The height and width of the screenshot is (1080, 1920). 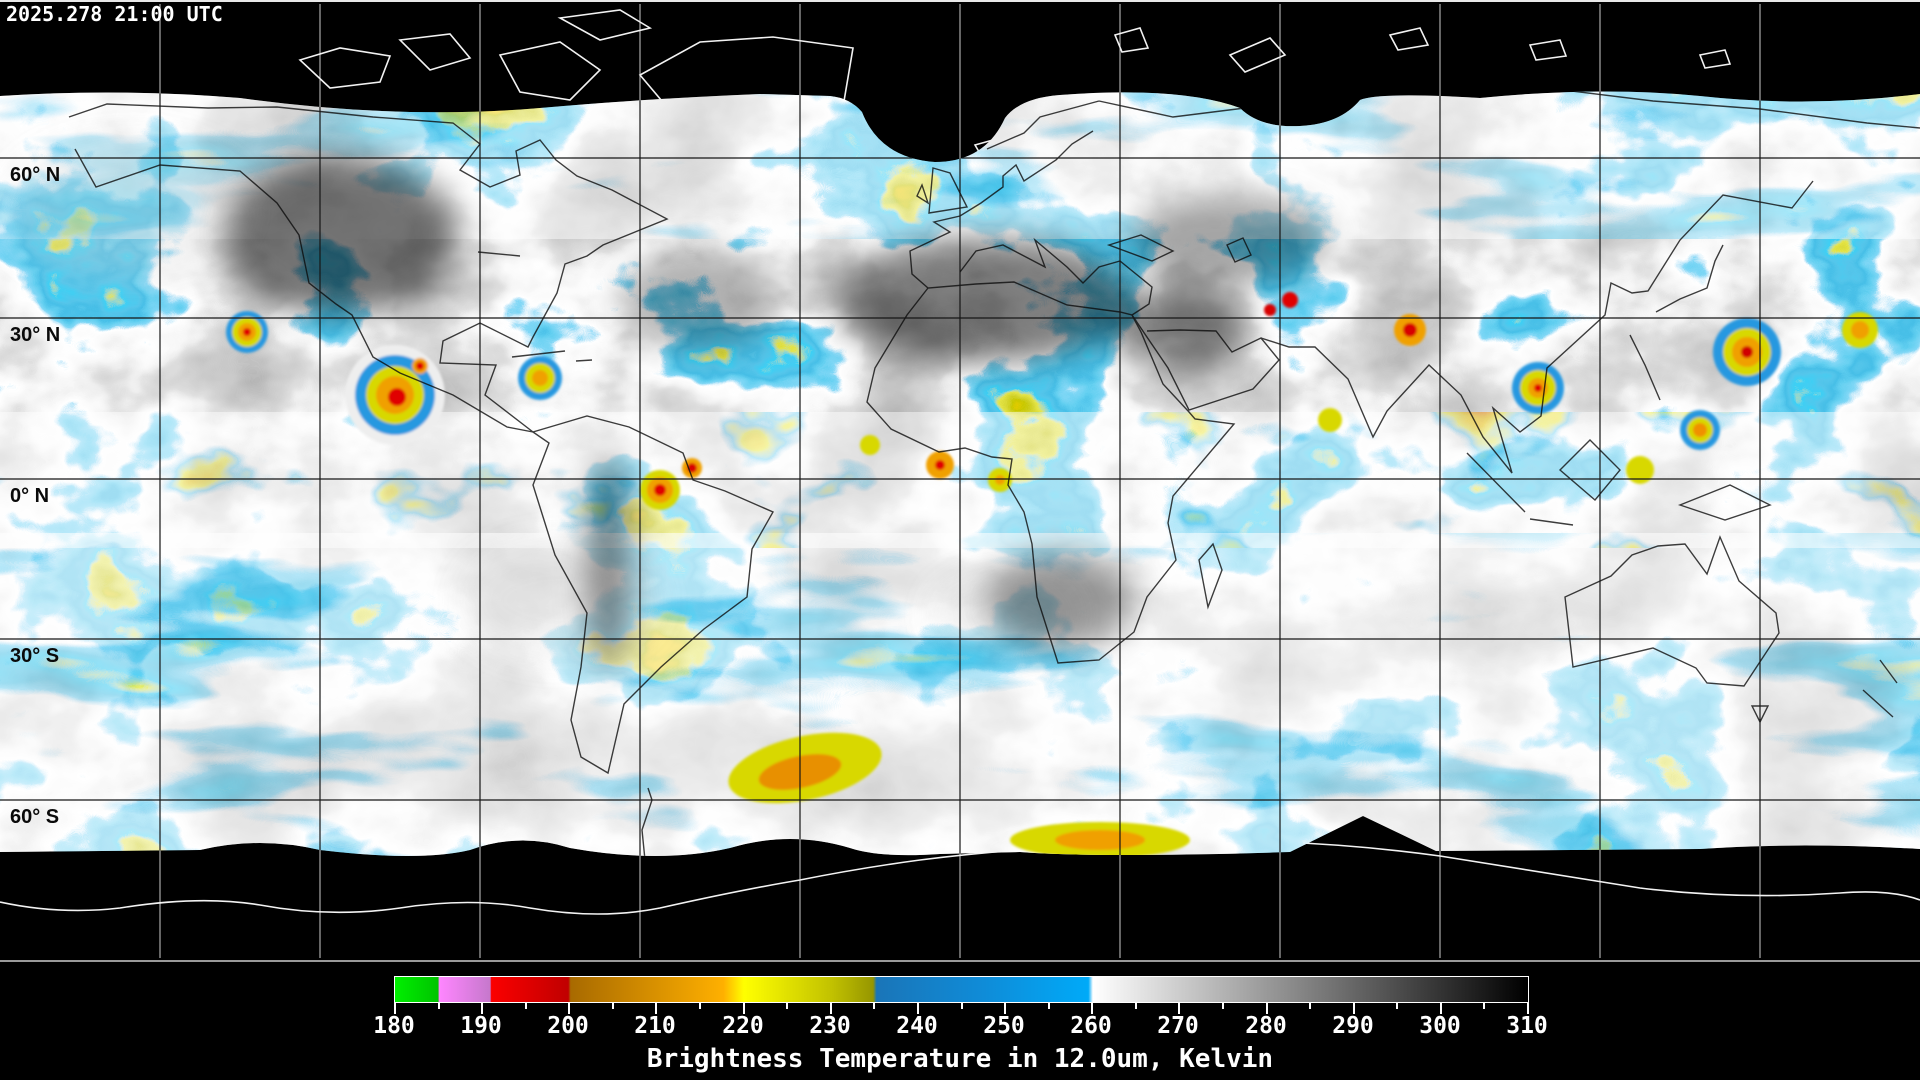 I want to click on storm-small-pacific, so click(x=247, y=332).